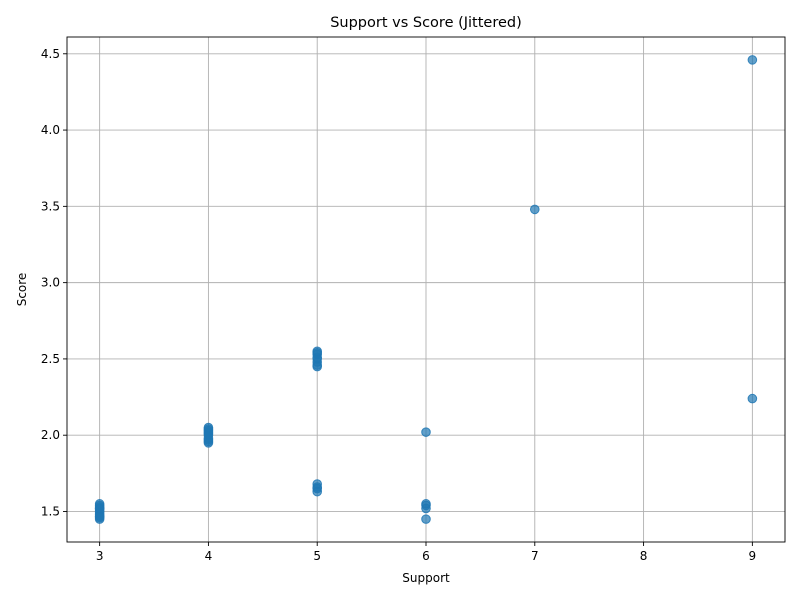 This screenshot has height=600, width=800. Describe the element at coordinates (50, 511) in the screenshot. I see `y-tick-label: 1.5` at that location.